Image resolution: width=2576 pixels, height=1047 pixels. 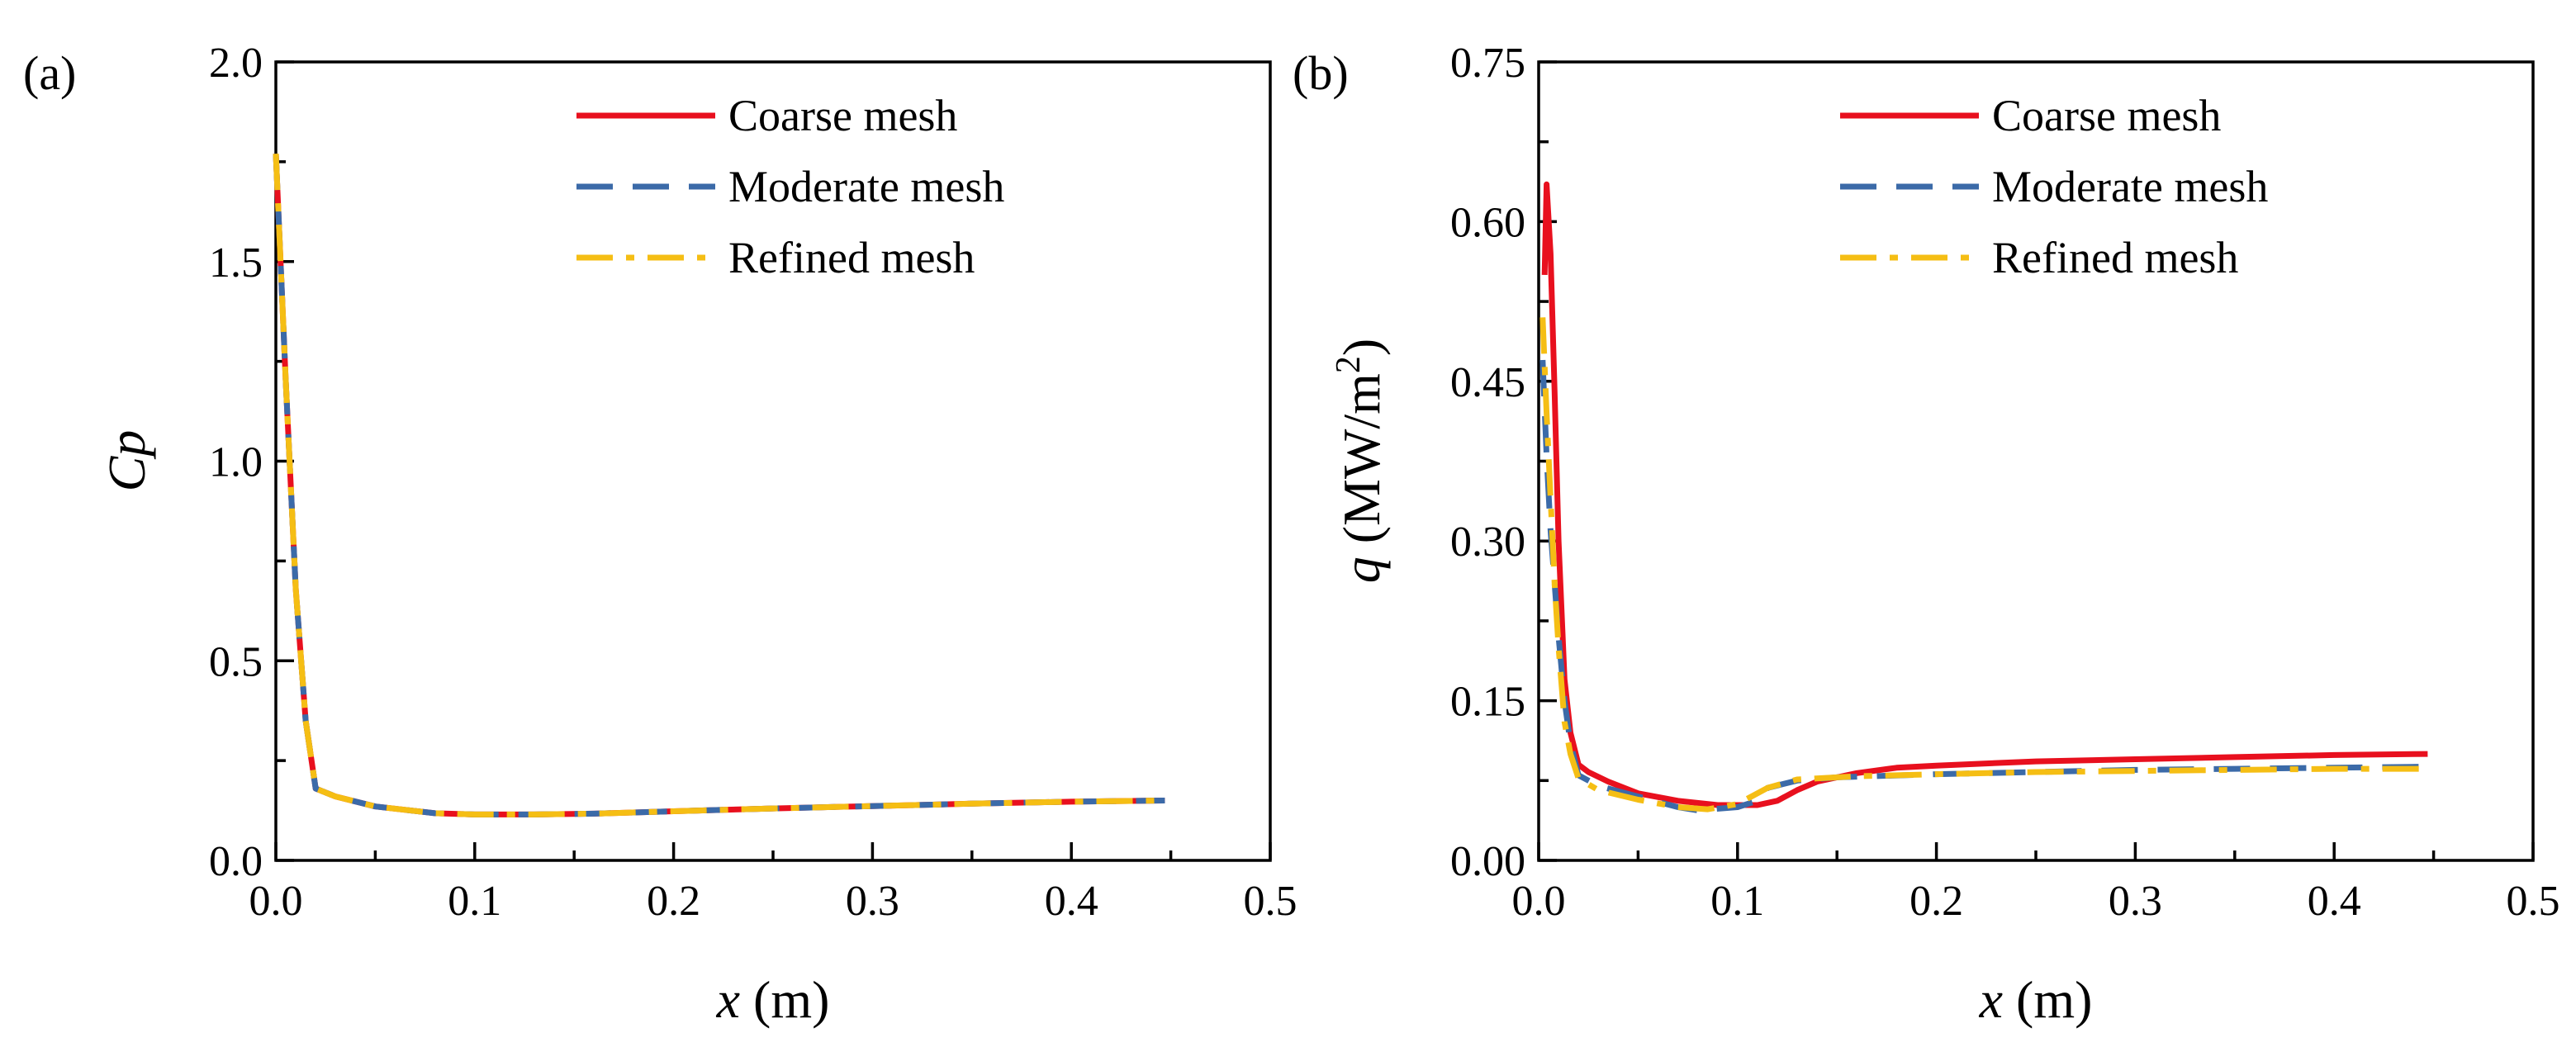 I want to click on panel-a-legend-label-moderate: Moderate mesh, so click(x=866, y=186).